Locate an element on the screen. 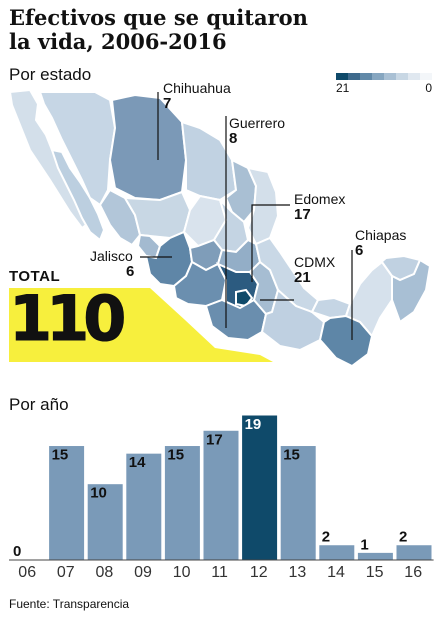 This screenshot has width=443, height=620. state-quintana-roo is located at coordinates (411, 291).